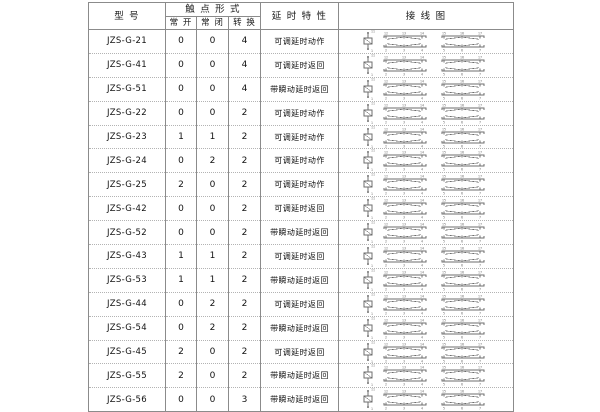 The image size is (600, 412). I want to click on cell-model: JZS-G-55, so click(127, 376).